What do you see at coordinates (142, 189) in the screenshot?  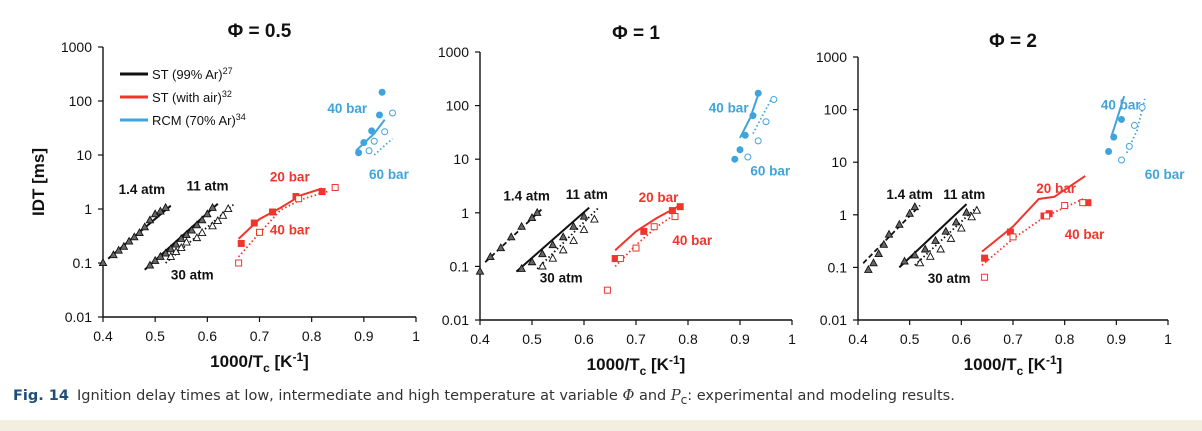 I see `annotation-label: 1.4 atm` at bounding box center [142, 189].